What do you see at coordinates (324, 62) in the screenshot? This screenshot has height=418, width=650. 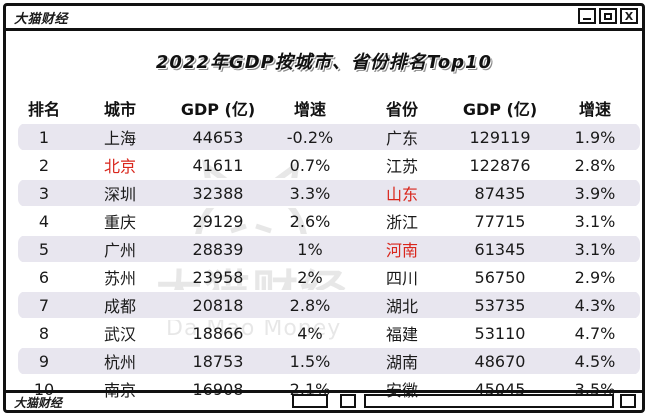 I see `page-title: 2022年GDP按城市、省份排名Top10` at bounding box center [324, 62].